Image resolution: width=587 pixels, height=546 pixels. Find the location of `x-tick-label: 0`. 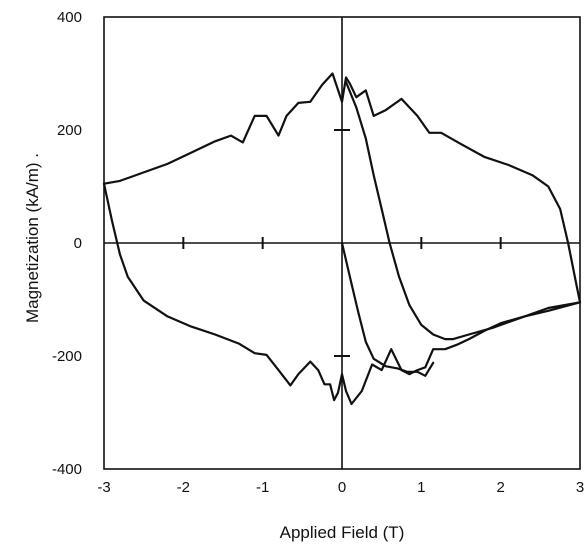

x-tick-label: 0 is located at coordinates (342, 487).